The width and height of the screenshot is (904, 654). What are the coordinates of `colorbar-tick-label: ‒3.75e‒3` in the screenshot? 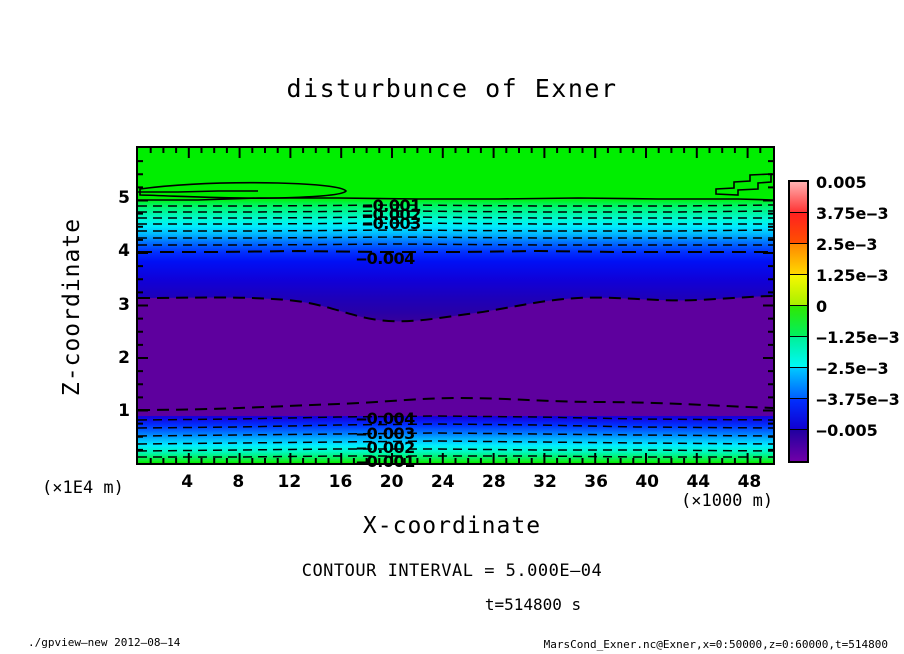 It's located at (858, 399).